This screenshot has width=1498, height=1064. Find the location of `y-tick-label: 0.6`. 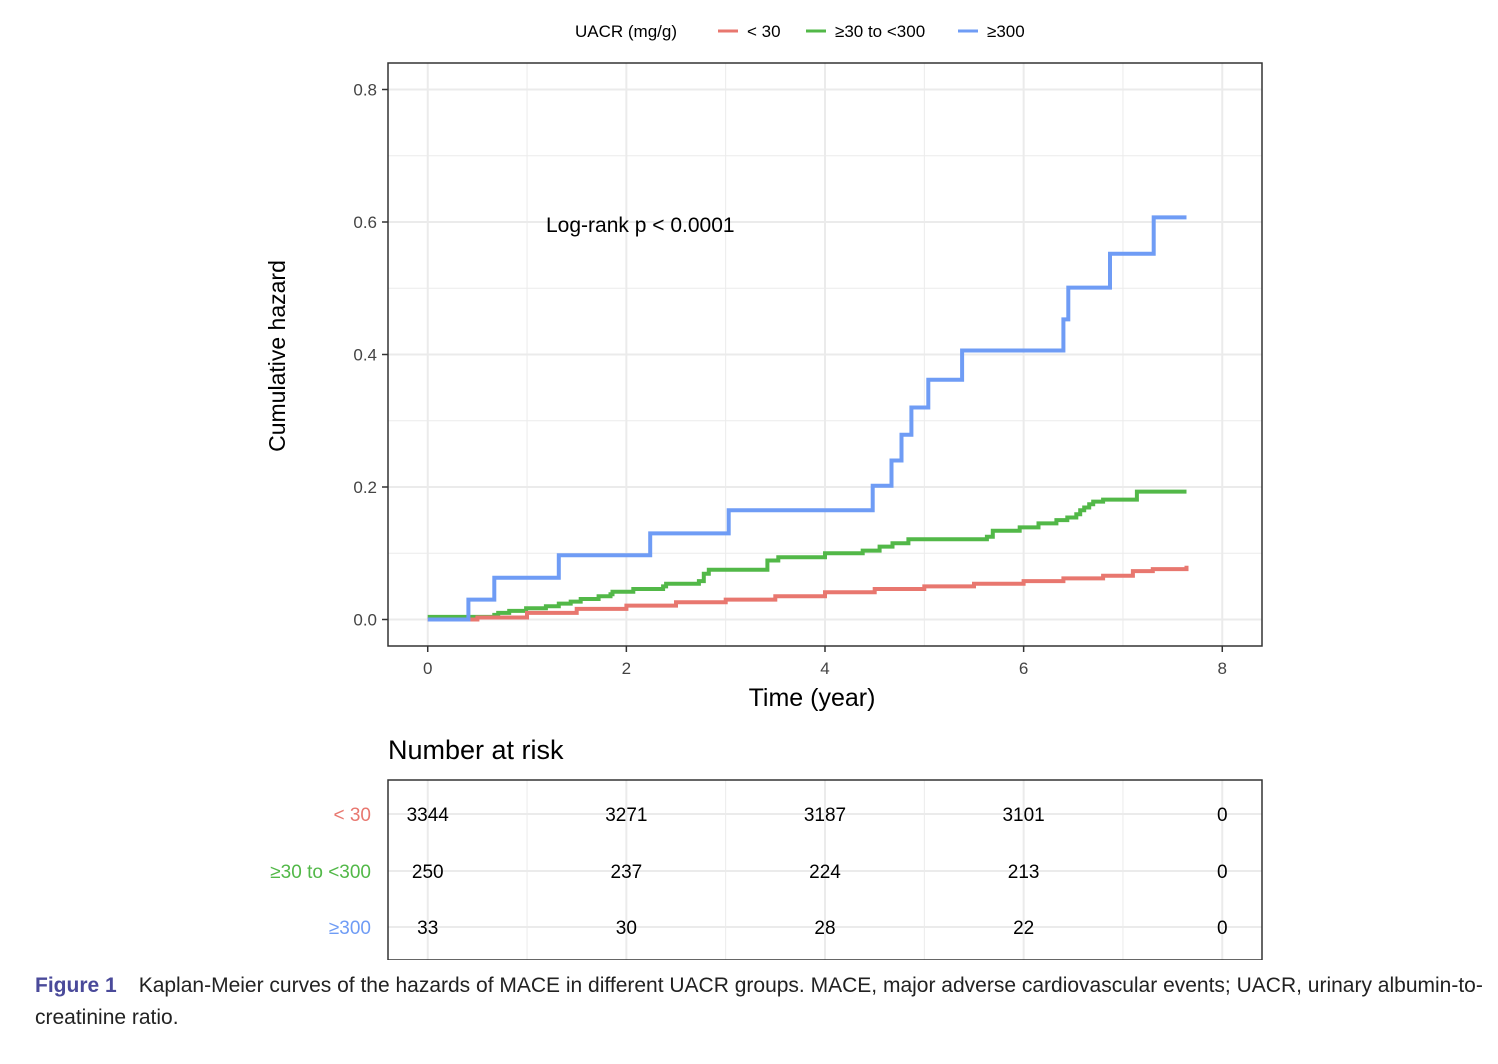

y-tick-label: 0.6 is located at coordinates (365, 222).